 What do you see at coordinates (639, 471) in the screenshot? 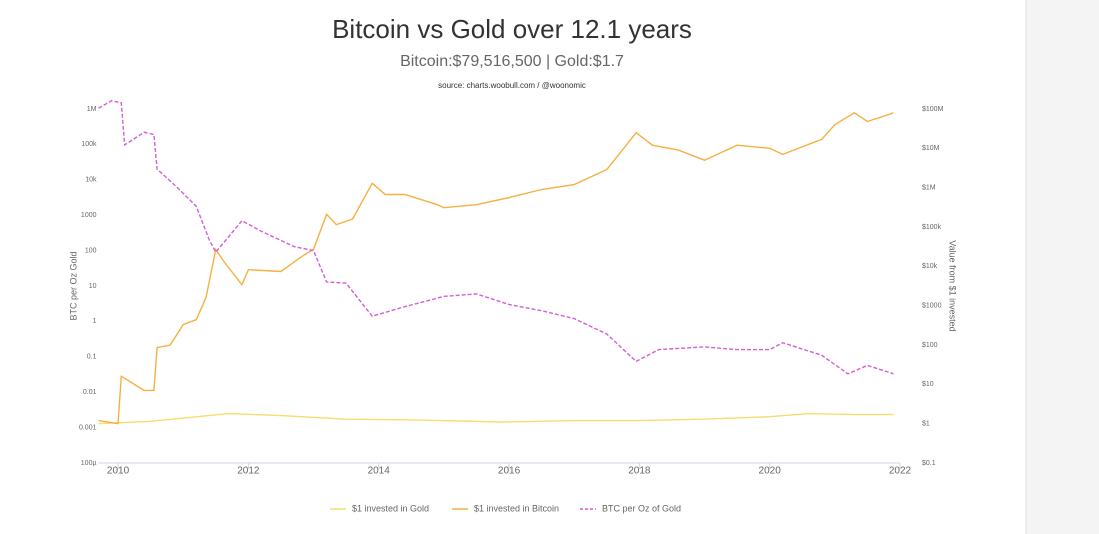
I see `x-tick-label: 2018` at bounding box center [639, 471].